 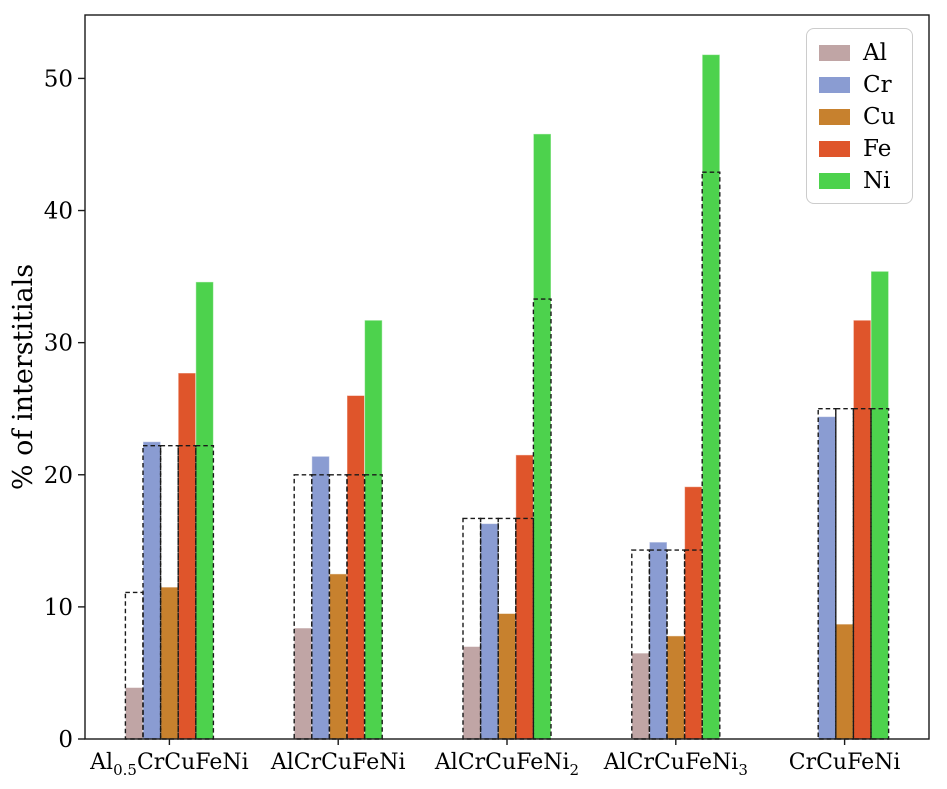 What do you see at coordinates (859, 53) in the screenshot?
I see `legend-item-al: Al` at bounding box center [859, 53].